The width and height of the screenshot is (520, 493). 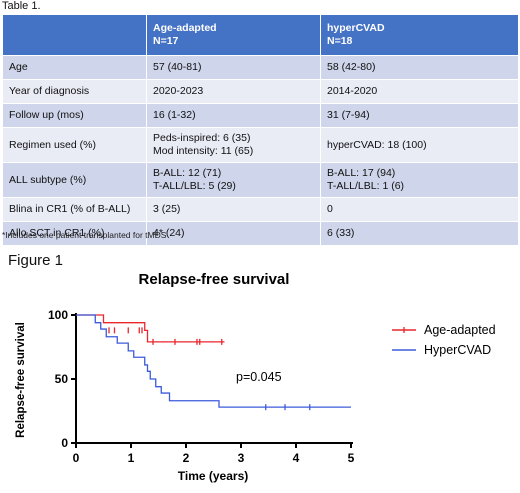 I want to click on chart-legend: Age-adapted HyperCVAD, so click(x=444, y=340).